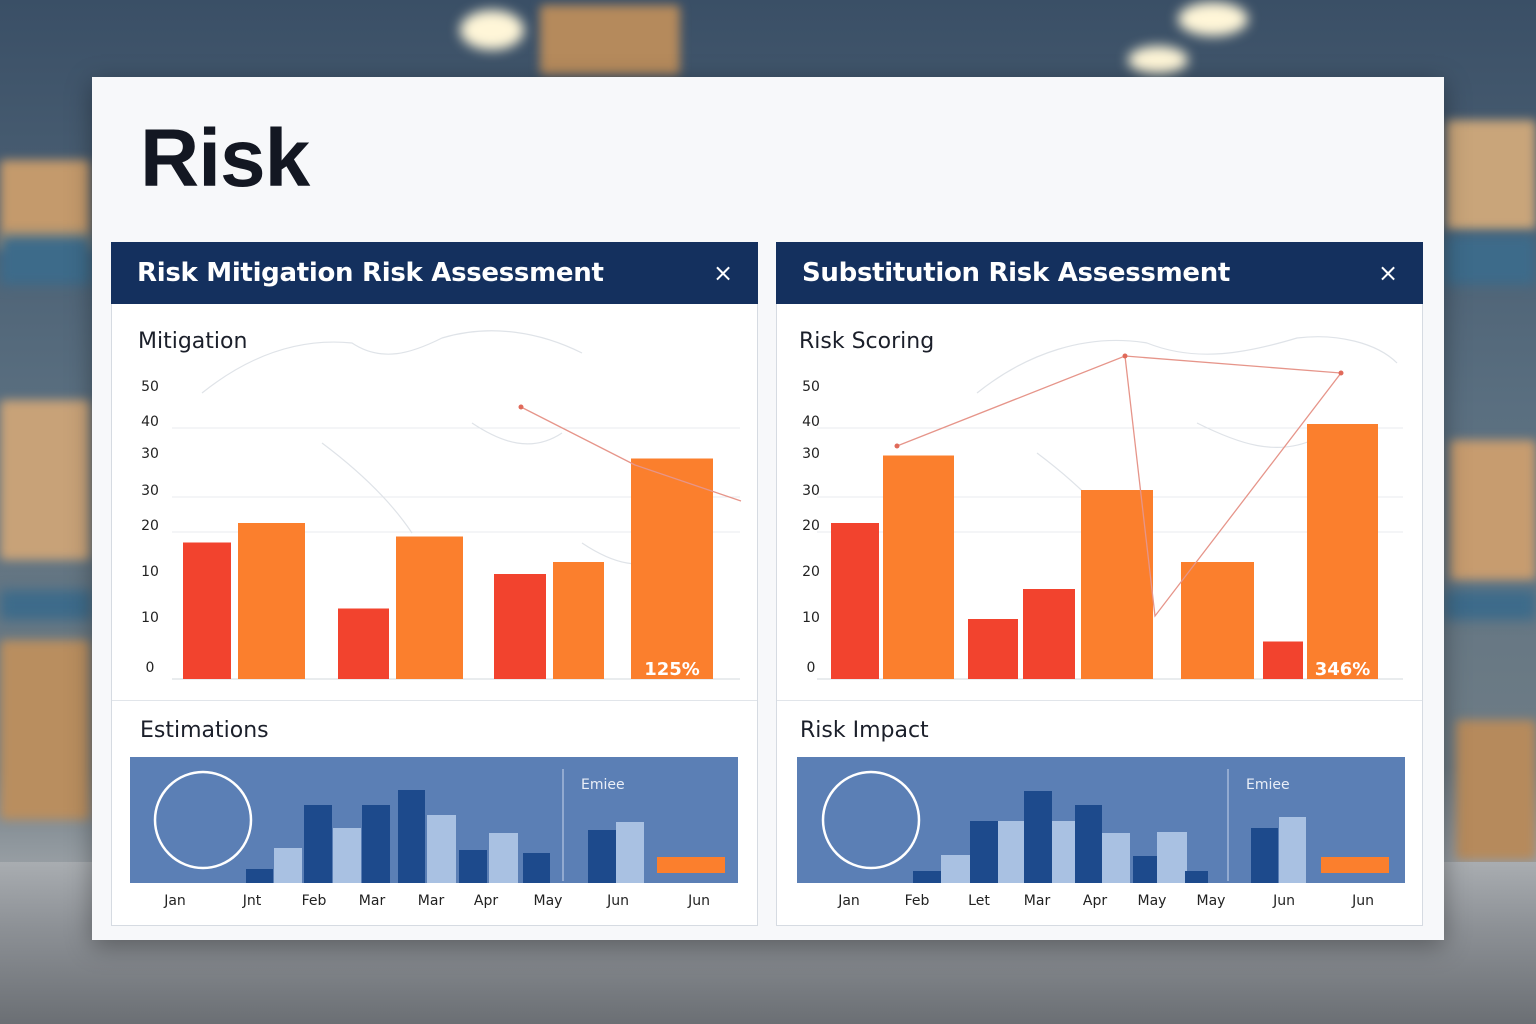 The image size is (1536, 1024). I want to click on section-title-risk-scoring: Risk Scoring, so click(867, 341).